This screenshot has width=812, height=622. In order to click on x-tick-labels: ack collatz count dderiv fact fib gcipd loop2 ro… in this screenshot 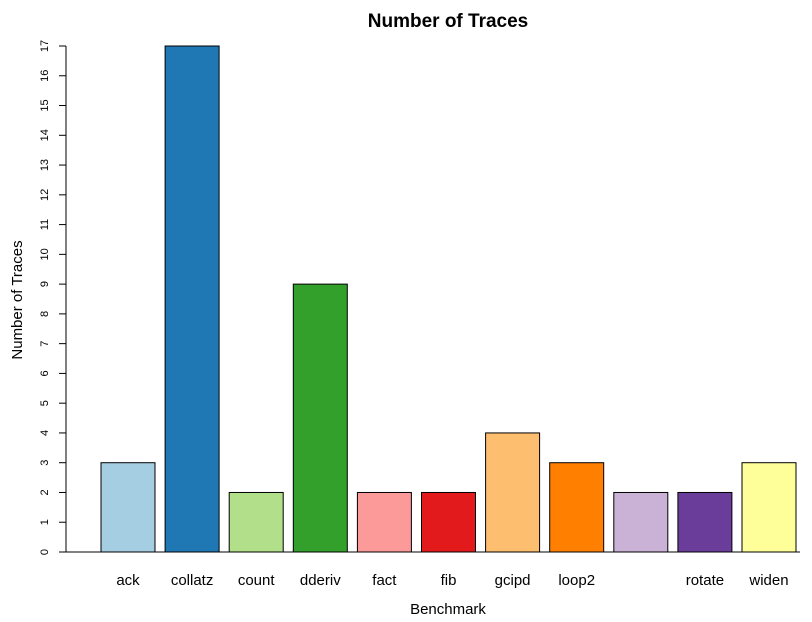, I will do `click(452, 580)`.